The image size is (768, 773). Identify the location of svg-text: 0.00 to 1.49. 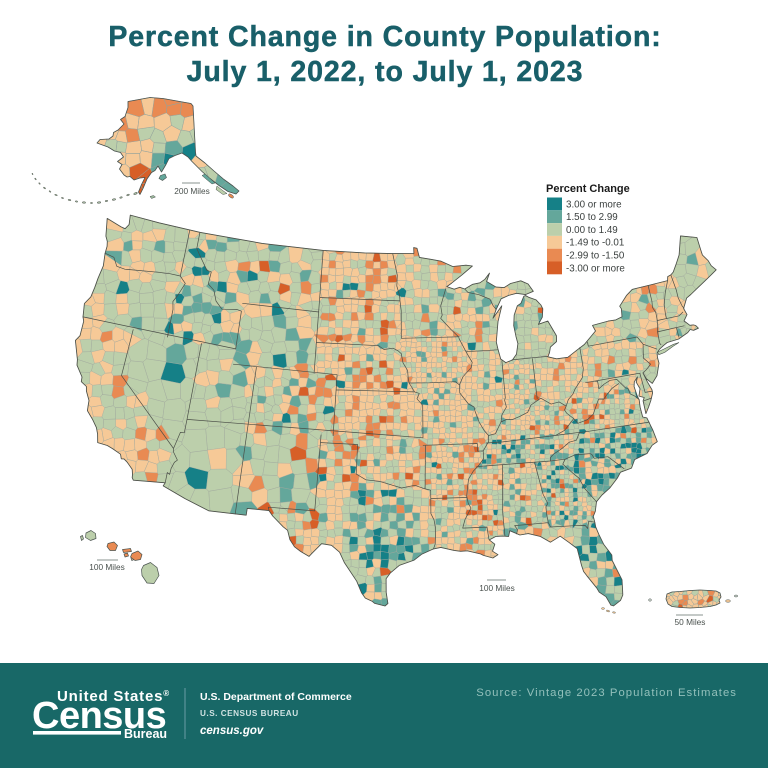
(592, 230).